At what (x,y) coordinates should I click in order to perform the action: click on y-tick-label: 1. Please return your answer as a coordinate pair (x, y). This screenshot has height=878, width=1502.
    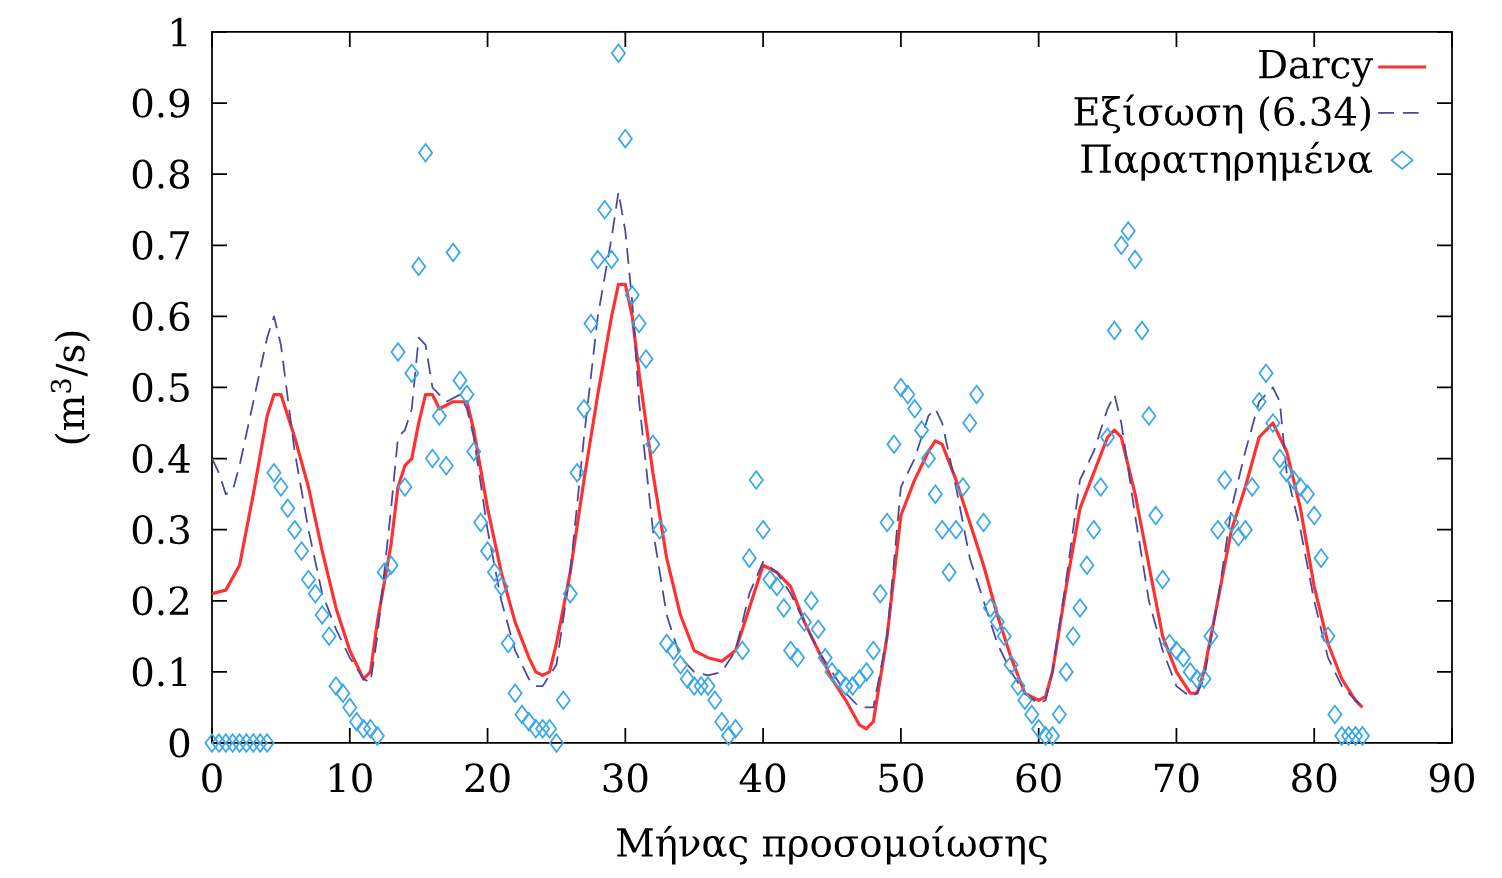
    Looking at the image, I should click on (179, 32).